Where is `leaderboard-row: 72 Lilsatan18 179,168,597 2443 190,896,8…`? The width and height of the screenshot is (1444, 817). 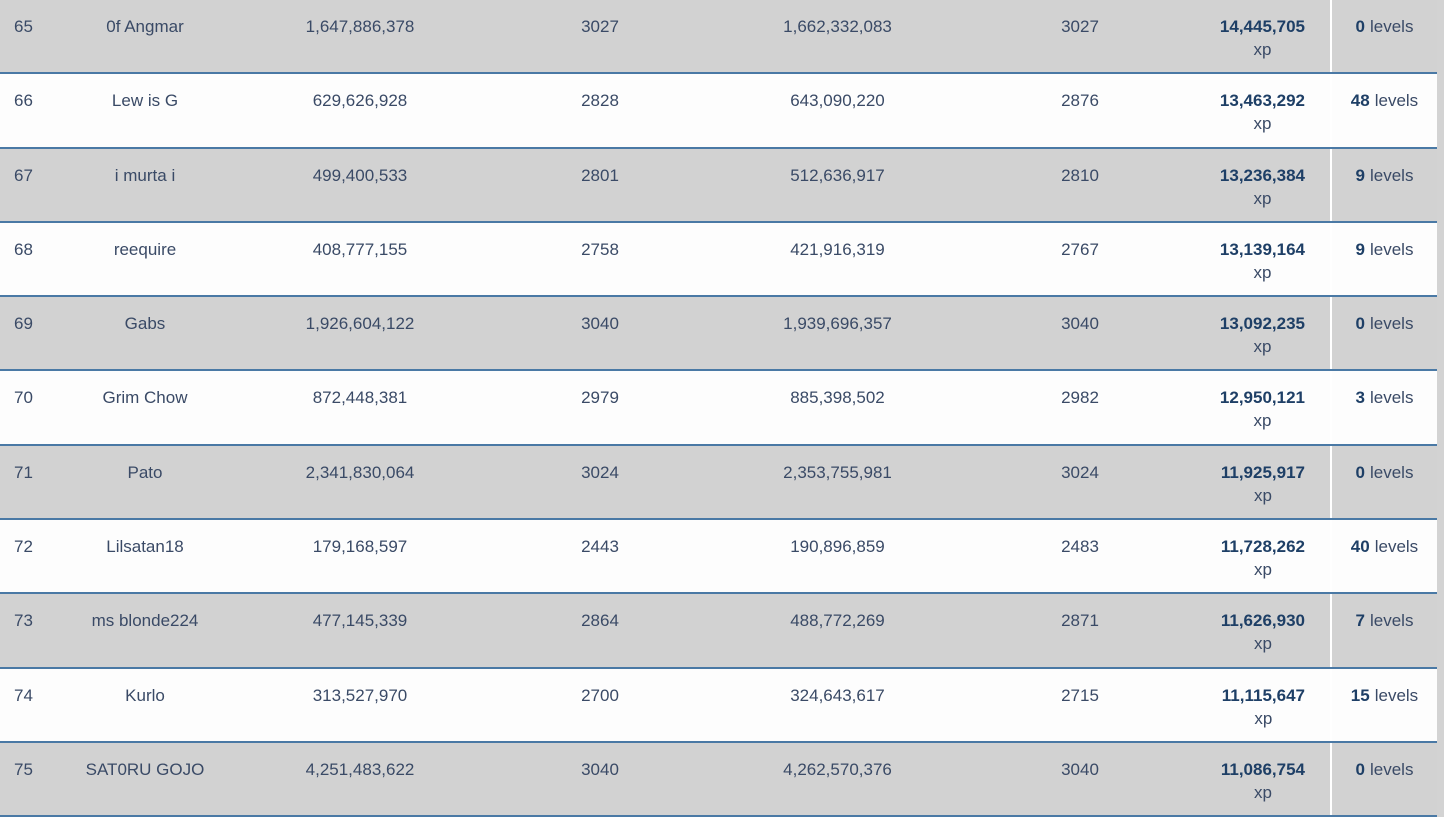
leaderboard-row: 72 Lilsatan18 179,168,597 2443 190,896,8… is located at coordinates (718, 557).